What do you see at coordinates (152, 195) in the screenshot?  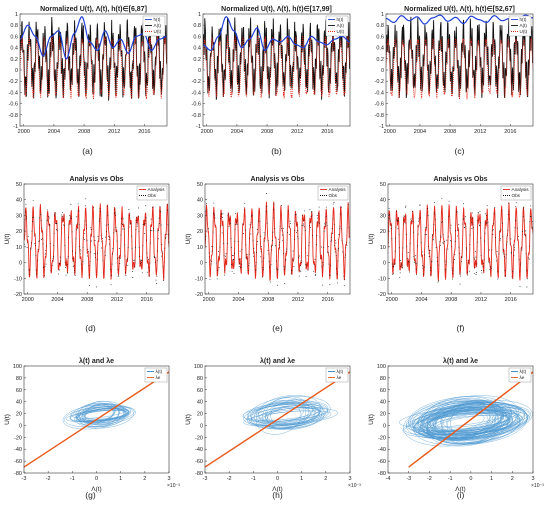 I see `legend-label: Obs` at bounding box center [152, 195].